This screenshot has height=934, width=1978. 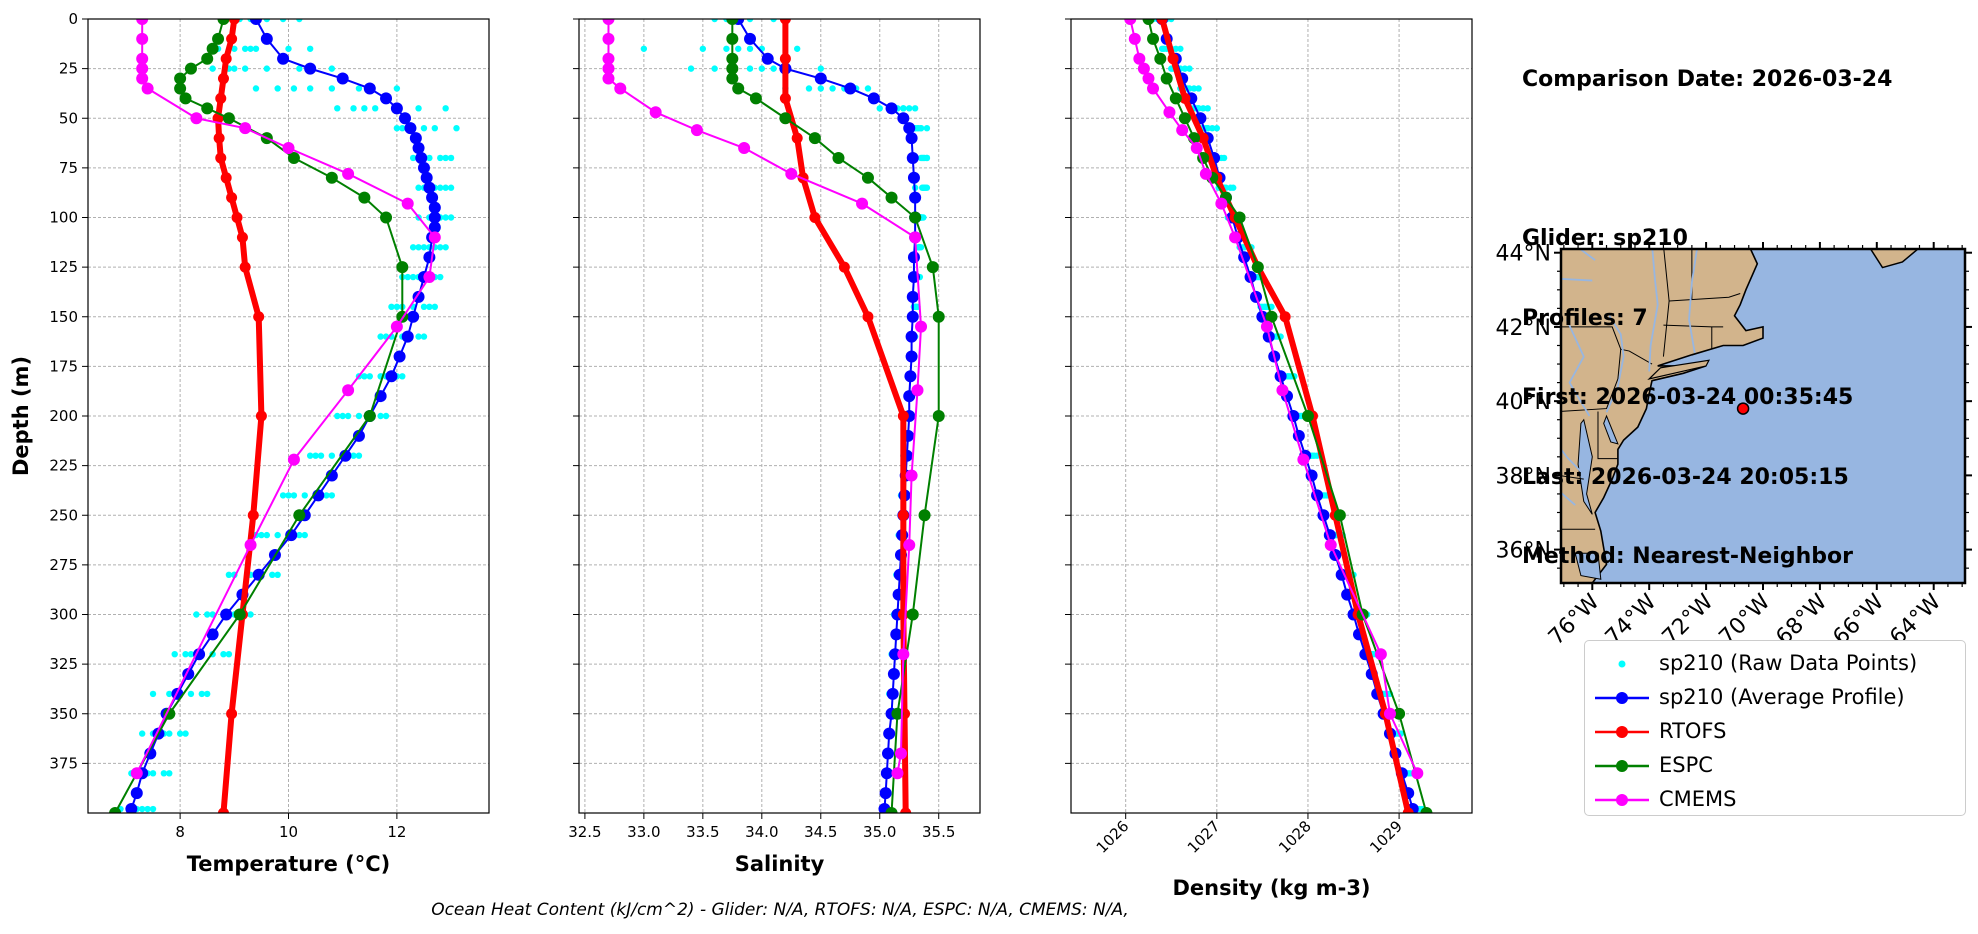 What do you see at coordinates (1622, 664) in the screenshot?
I see `legend-swatch-raw` at bounding box center [1622, 664].